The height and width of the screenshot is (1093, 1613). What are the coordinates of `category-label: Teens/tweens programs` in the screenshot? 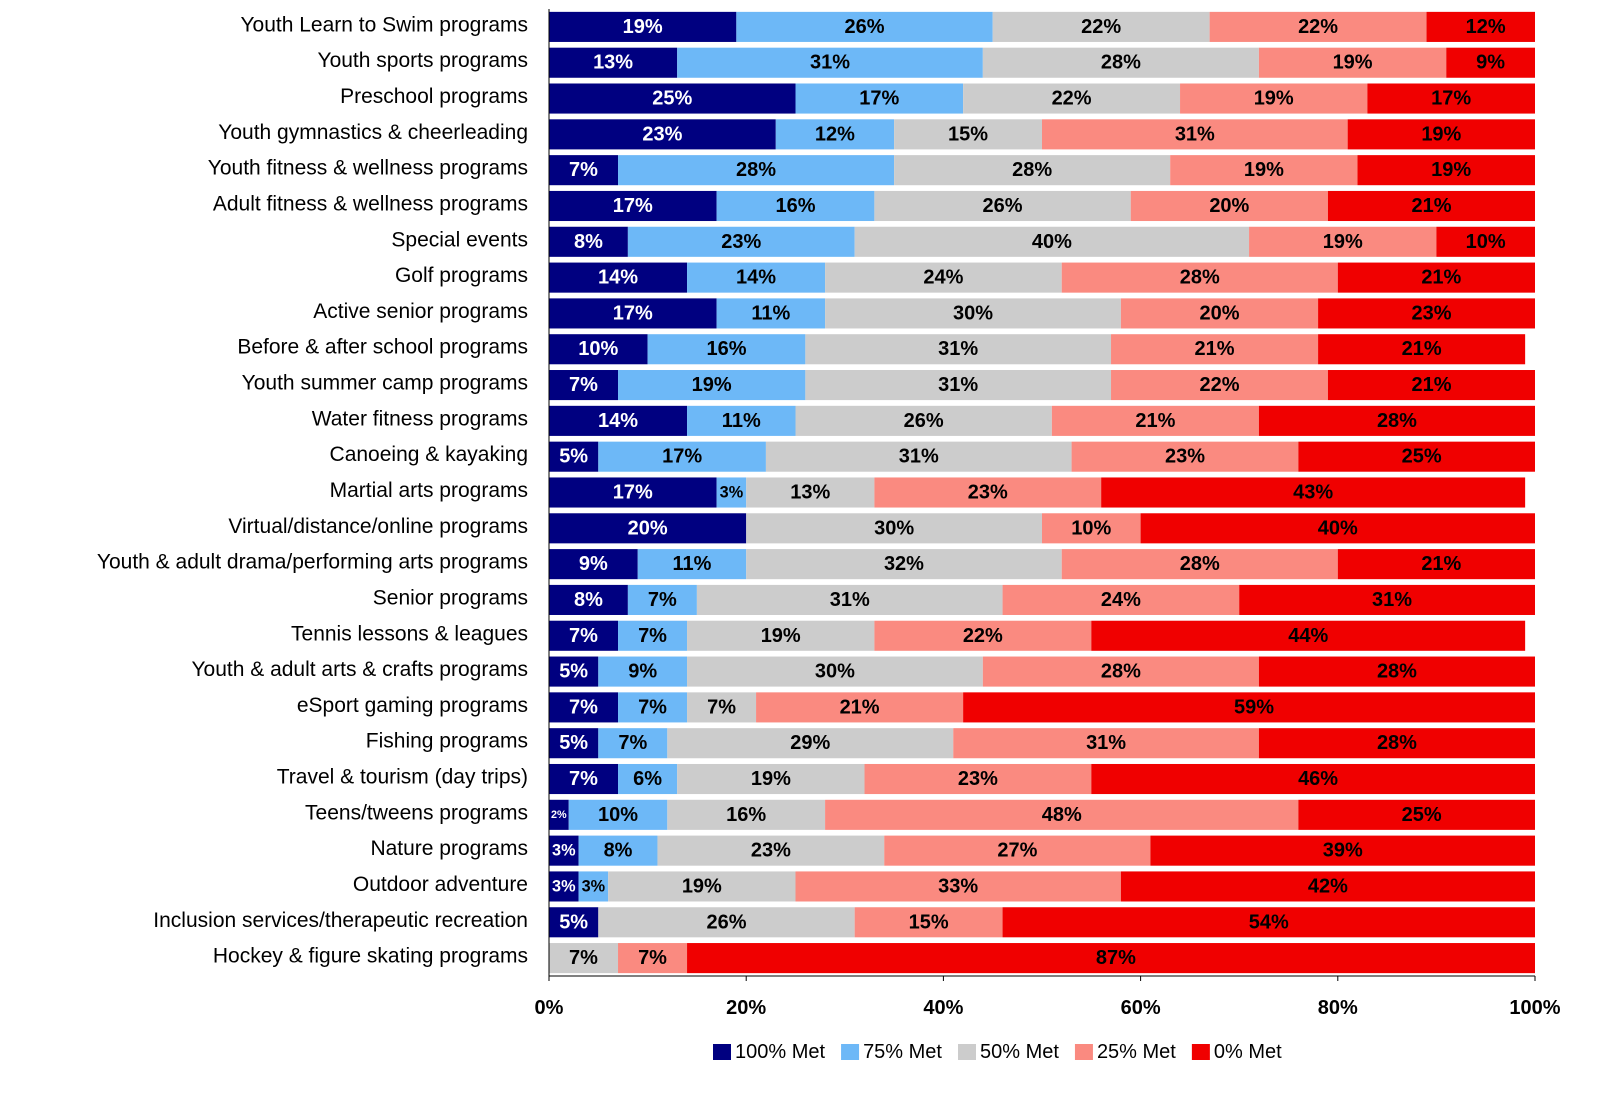 It's located at (416, 812).